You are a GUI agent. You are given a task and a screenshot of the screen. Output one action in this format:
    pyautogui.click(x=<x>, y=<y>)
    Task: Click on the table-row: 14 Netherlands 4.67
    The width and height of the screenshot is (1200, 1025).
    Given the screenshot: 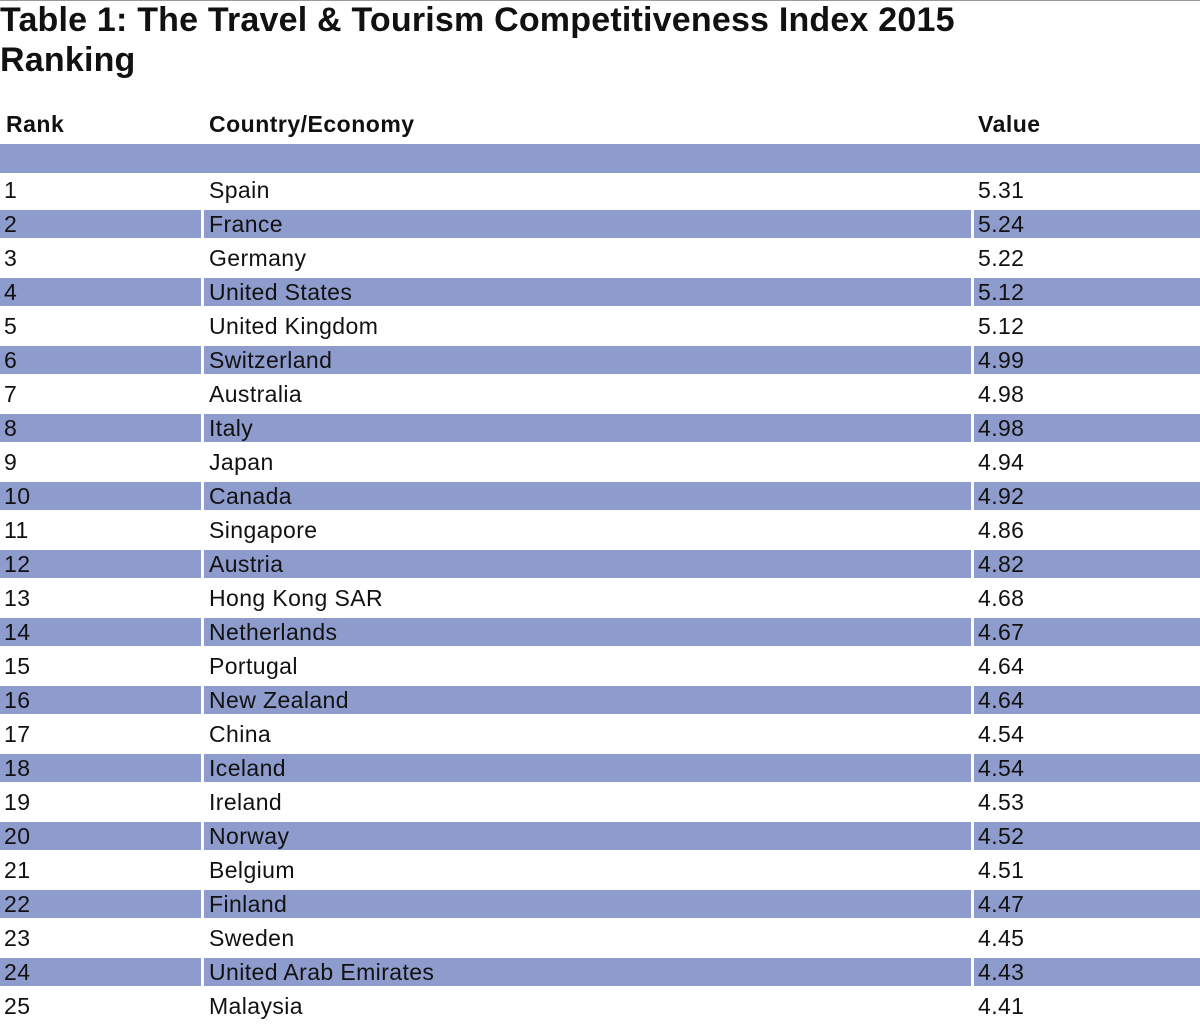 What is the action you would take?
    pyautogui.click(x=600, y=632)
    